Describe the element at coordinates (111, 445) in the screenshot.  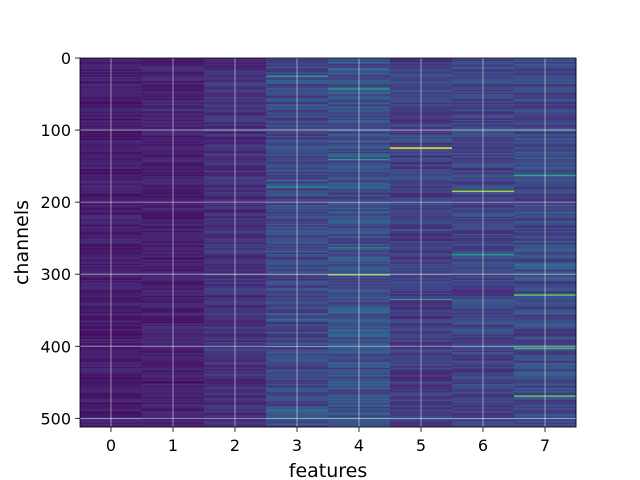
I see `x-tick-label: 0` at that location.